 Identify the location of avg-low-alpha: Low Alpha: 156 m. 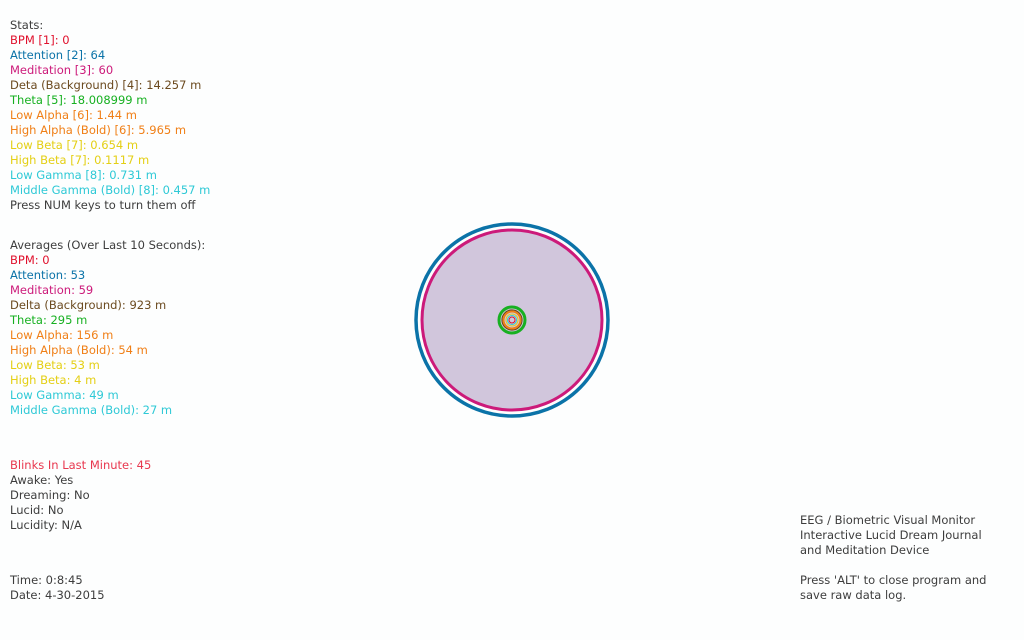
(107, 335).